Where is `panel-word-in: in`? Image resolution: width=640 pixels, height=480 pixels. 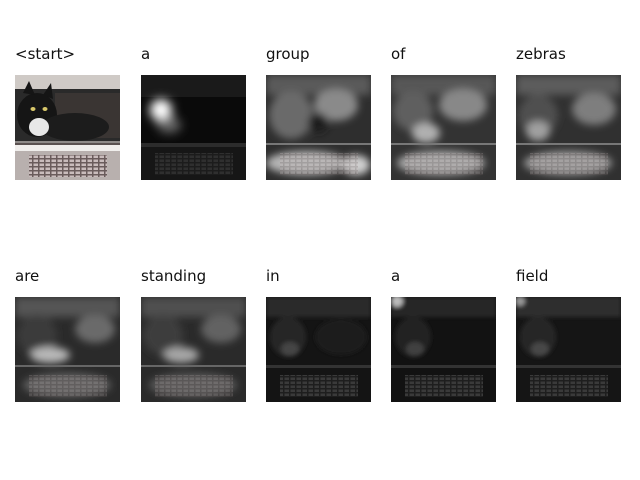
panel-word-in: in is located at coordinates (318, 342).